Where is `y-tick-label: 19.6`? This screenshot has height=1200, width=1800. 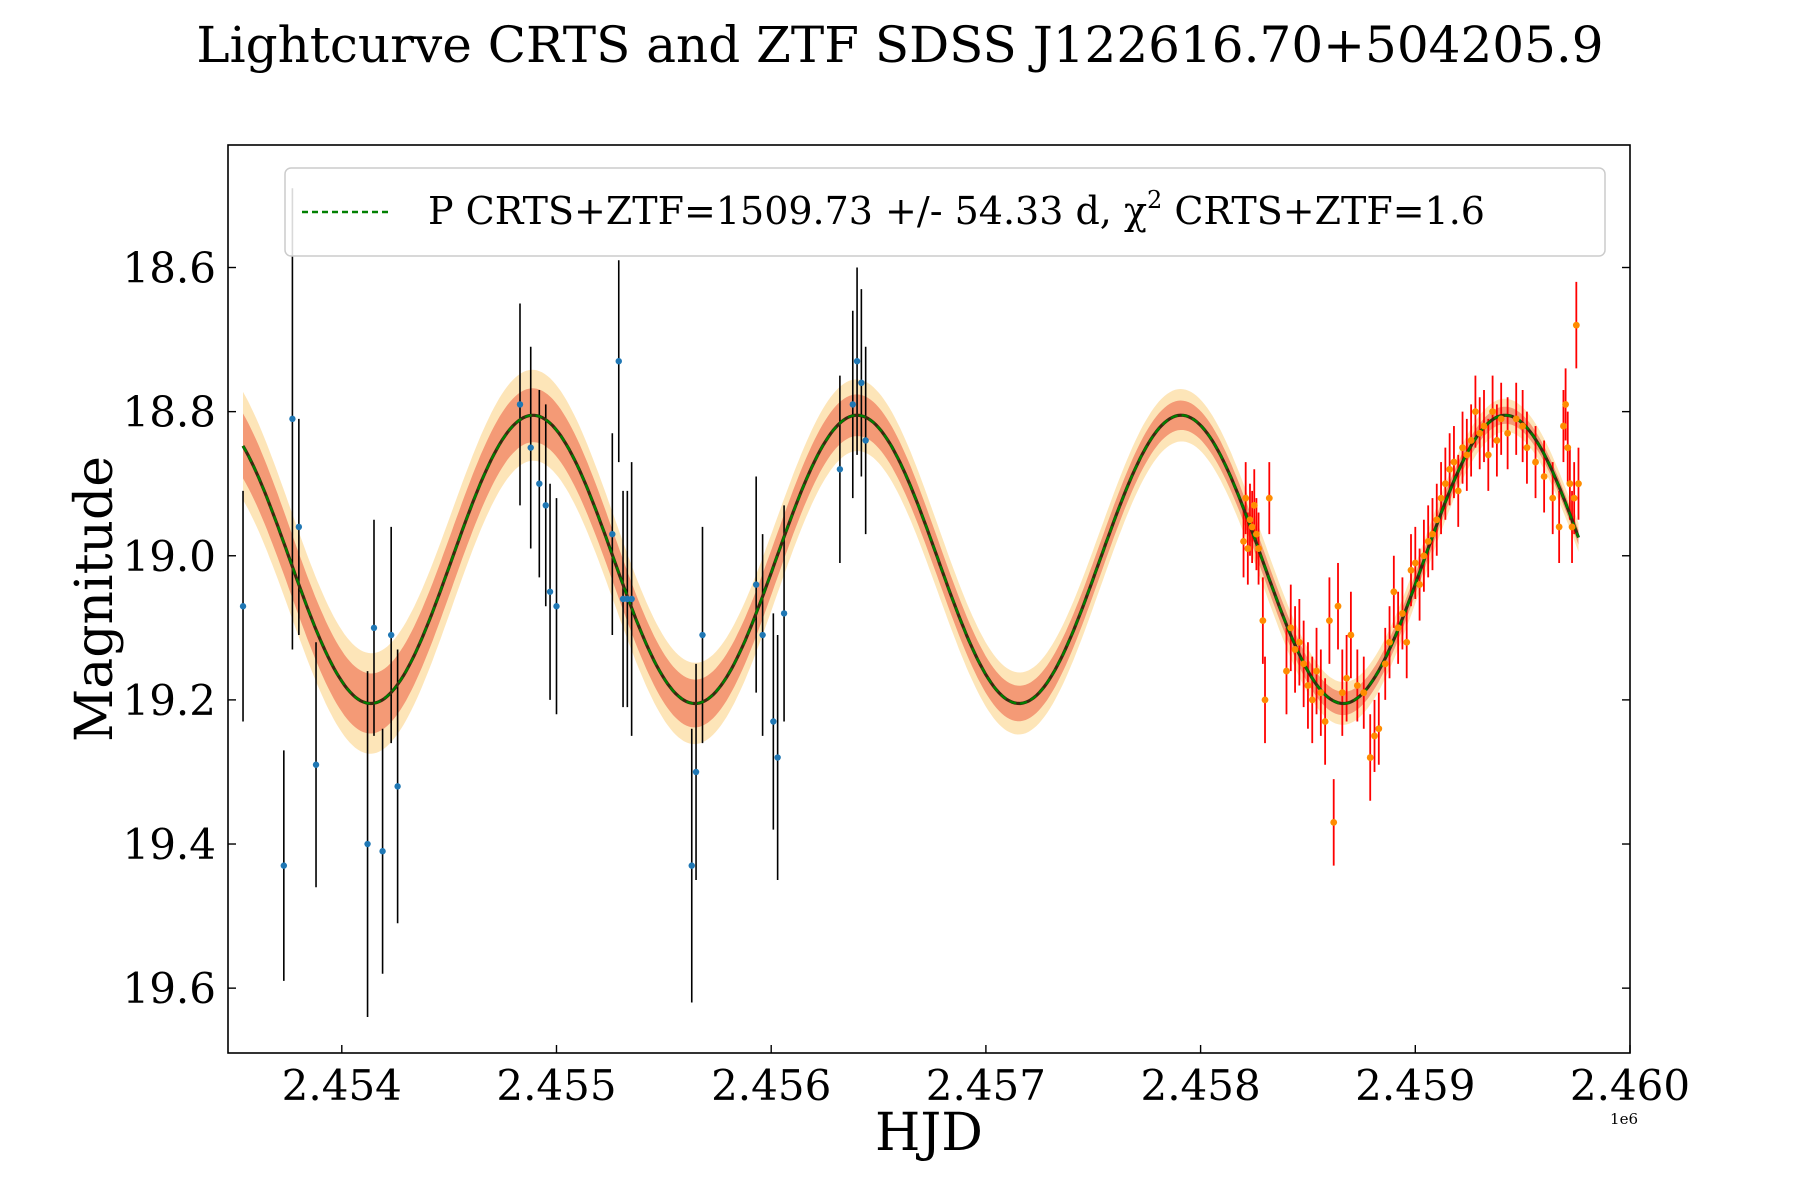
y-tick-label: 19.6 is located at coordinates (169, 988).